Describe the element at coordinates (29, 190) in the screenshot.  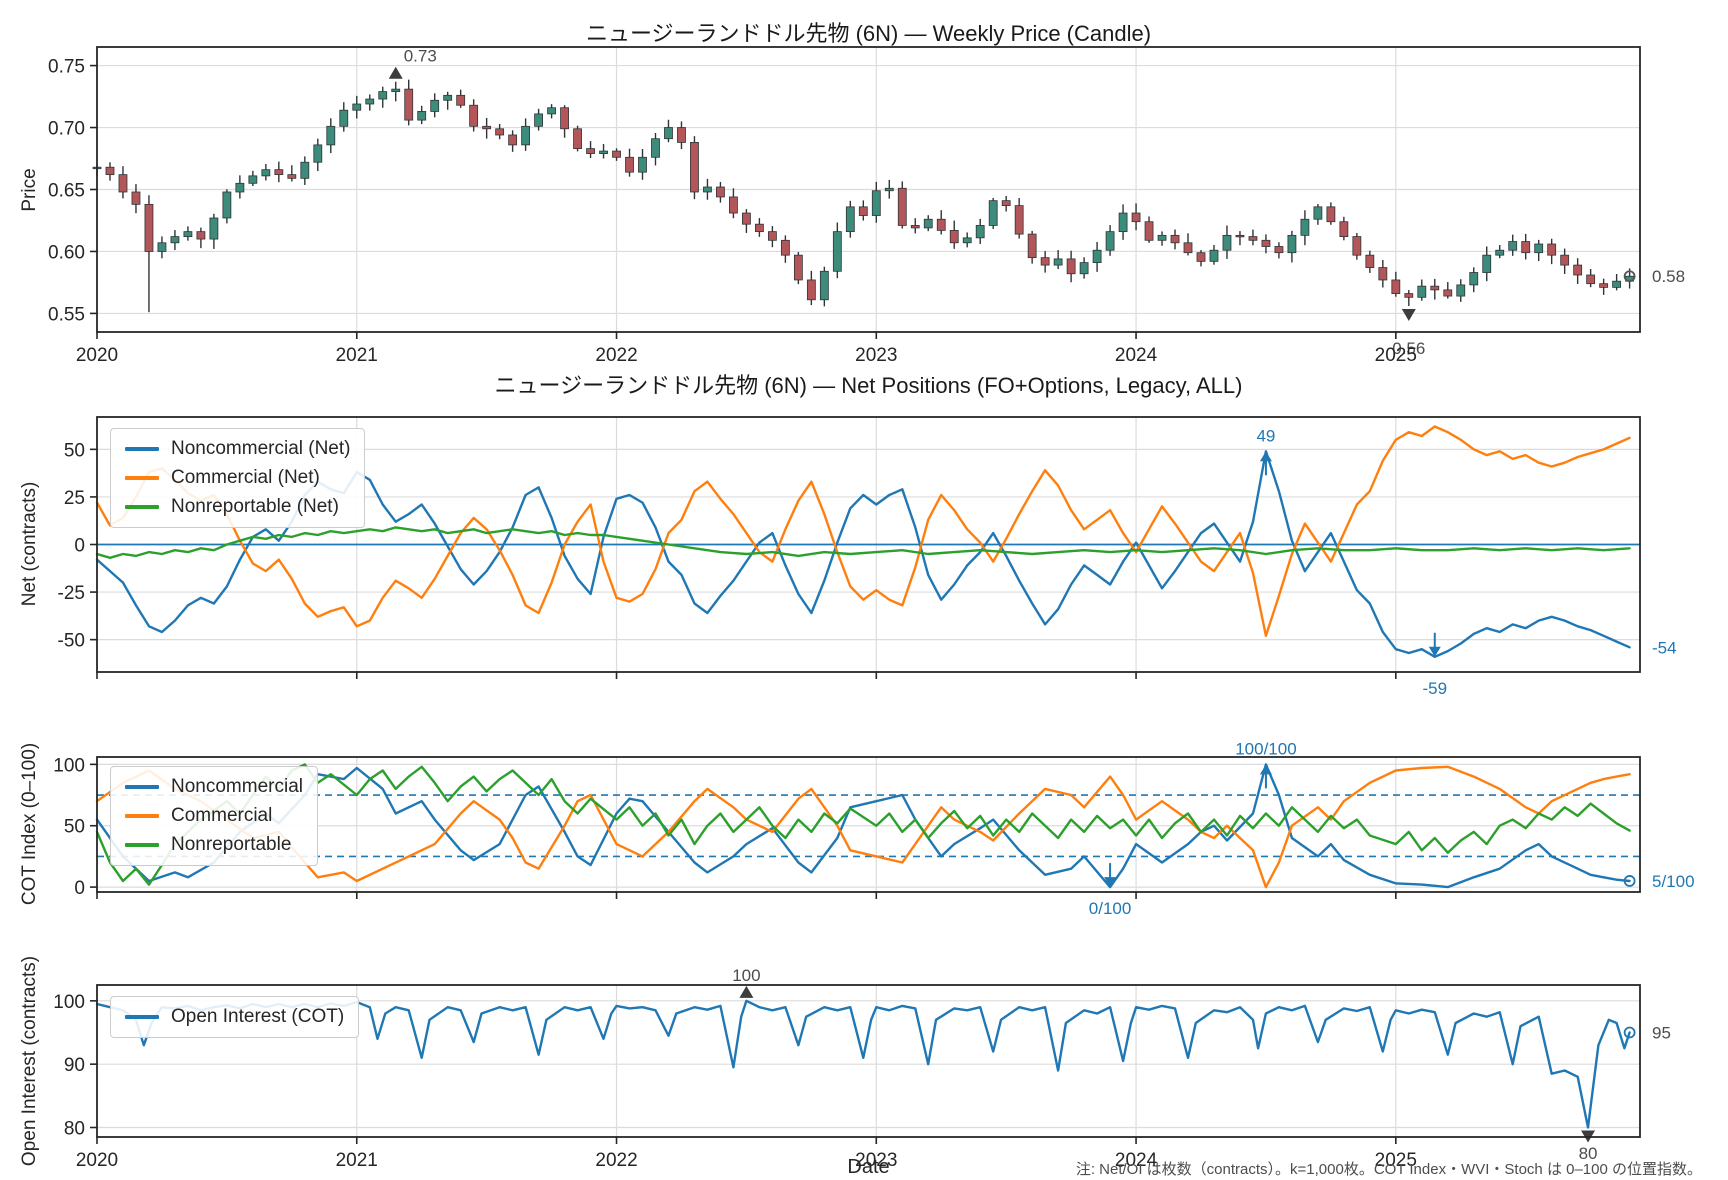
I see `price-y-axis-label: Price` at that location.